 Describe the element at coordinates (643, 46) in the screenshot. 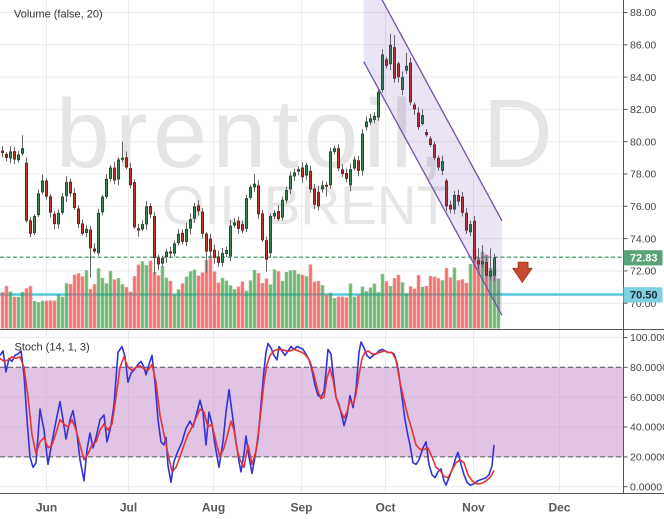

I see `svg-text: 86.00` at that location.